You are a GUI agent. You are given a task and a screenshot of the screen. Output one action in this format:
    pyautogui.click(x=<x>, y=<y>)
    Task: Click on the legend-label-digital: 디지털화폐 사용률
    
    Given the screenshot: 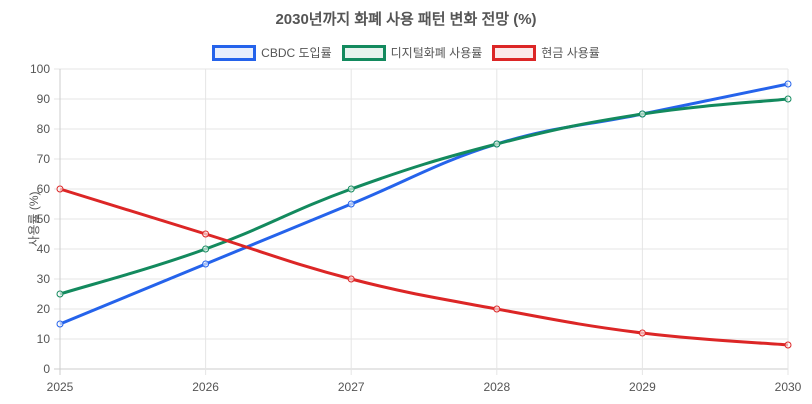 What is the action you would take?
    pyautogui.click(x=436, y=53)
    